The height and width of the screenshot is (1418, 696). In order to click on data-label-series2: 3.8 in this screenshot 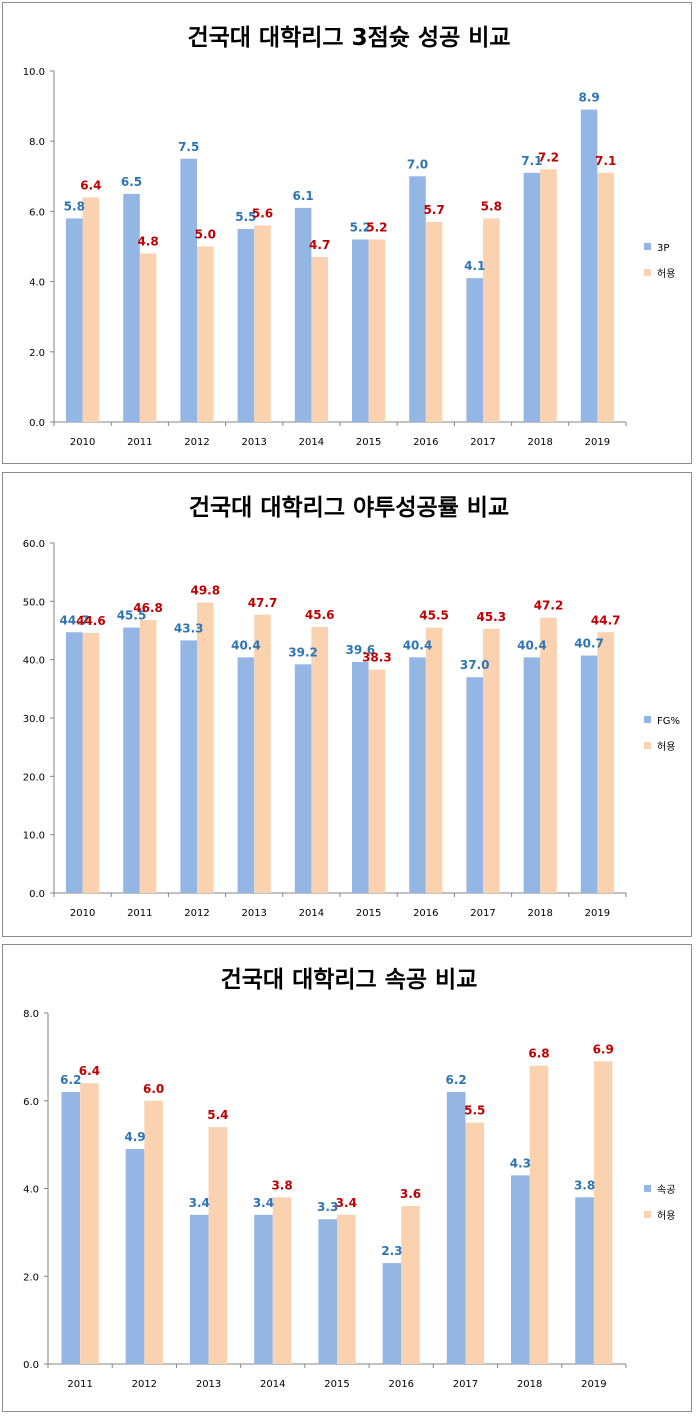, I will do `click(281, 1185)`.